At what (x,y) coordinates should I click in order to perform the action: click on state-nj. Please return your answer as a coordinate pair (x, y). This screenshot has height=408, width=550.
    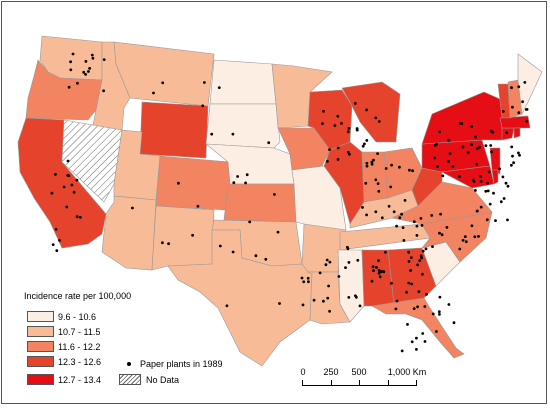
    Looking at the image, I should click on (495, 161).